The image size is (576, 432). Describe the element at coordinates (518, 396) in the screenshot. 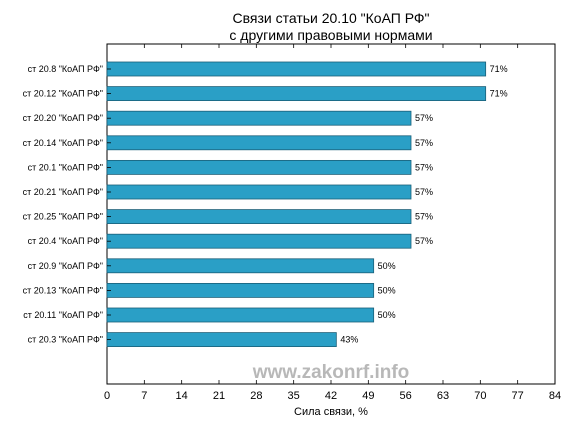

I see `x-tick-label: 77` at that location.